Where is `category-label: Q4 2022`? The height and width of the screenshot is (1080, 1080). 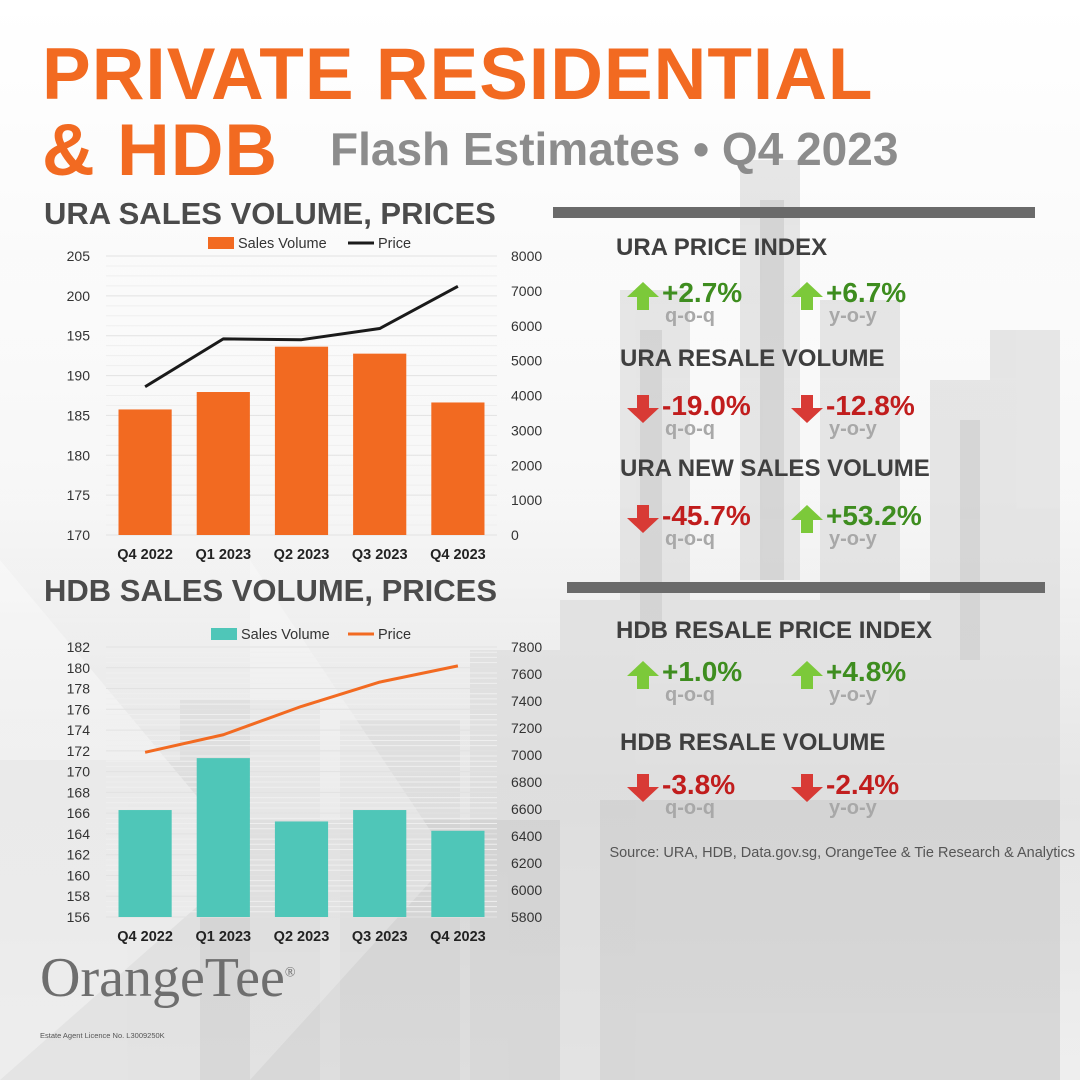
category-label: Q4 2022 is located at coordinates (145, 937).